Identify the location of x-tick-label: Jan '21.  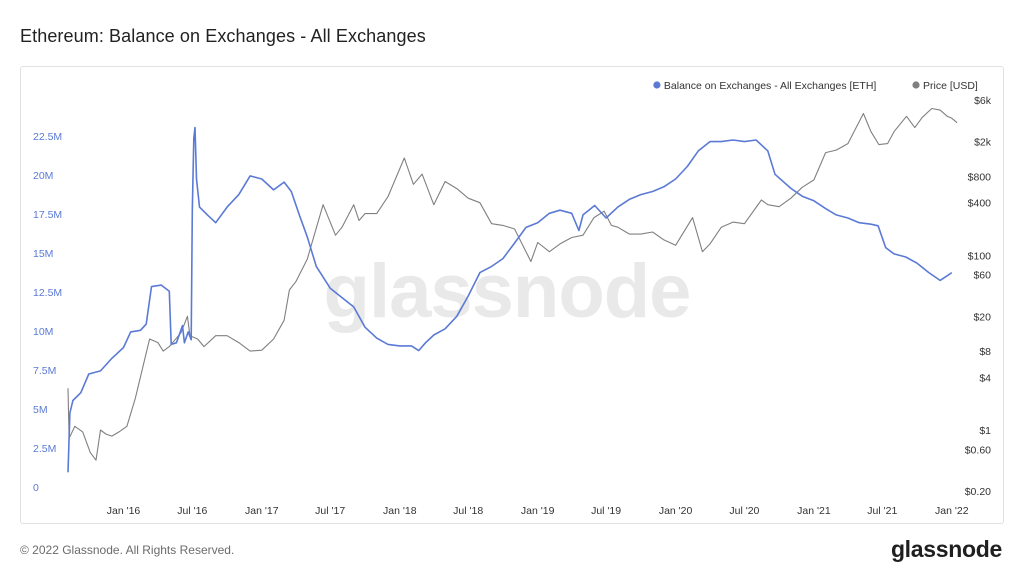
(814, 511).